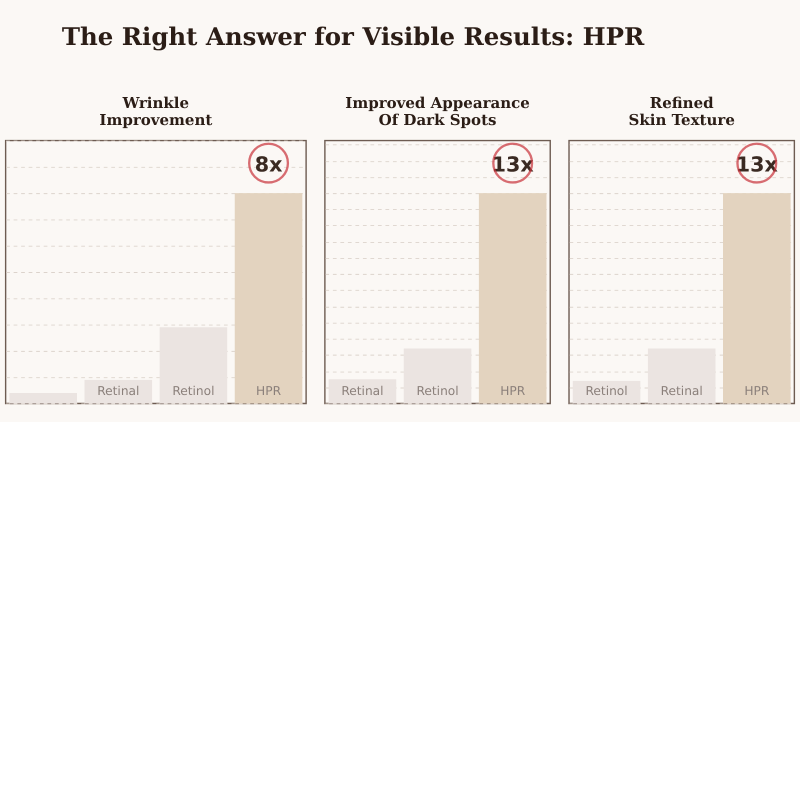  Describe the element at coordinates (268, 164) in the screenshot. I see `data-label: 8x` at that location.